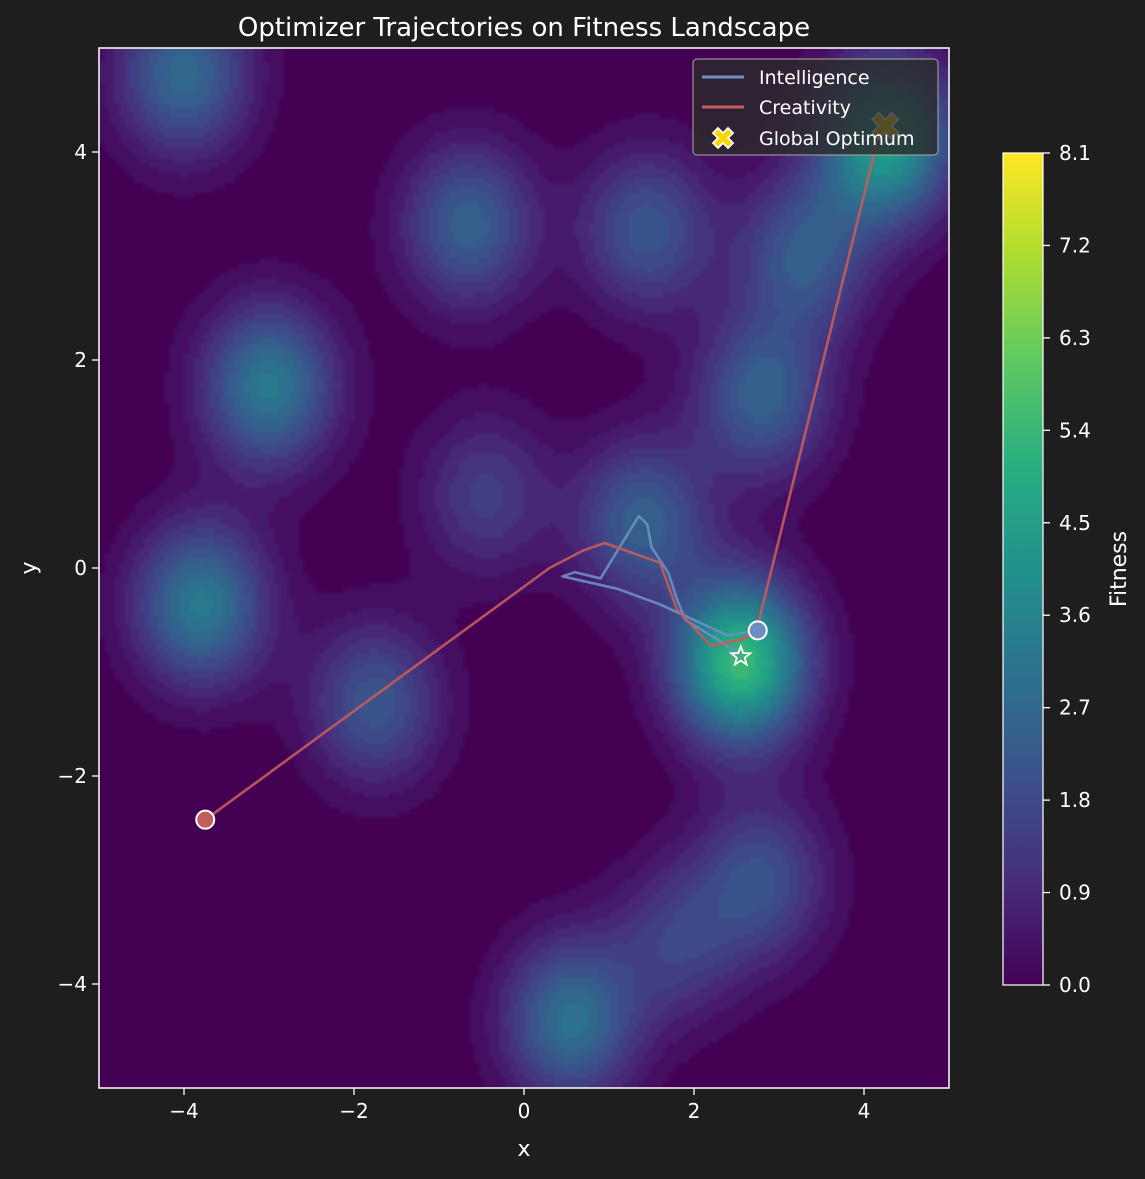 This screenshot has height=1179, width=1145. What do you see at coordinates (80, 152) in the screenshot?
I see `y-tick-label: 4` at bounding box center [80, 152].